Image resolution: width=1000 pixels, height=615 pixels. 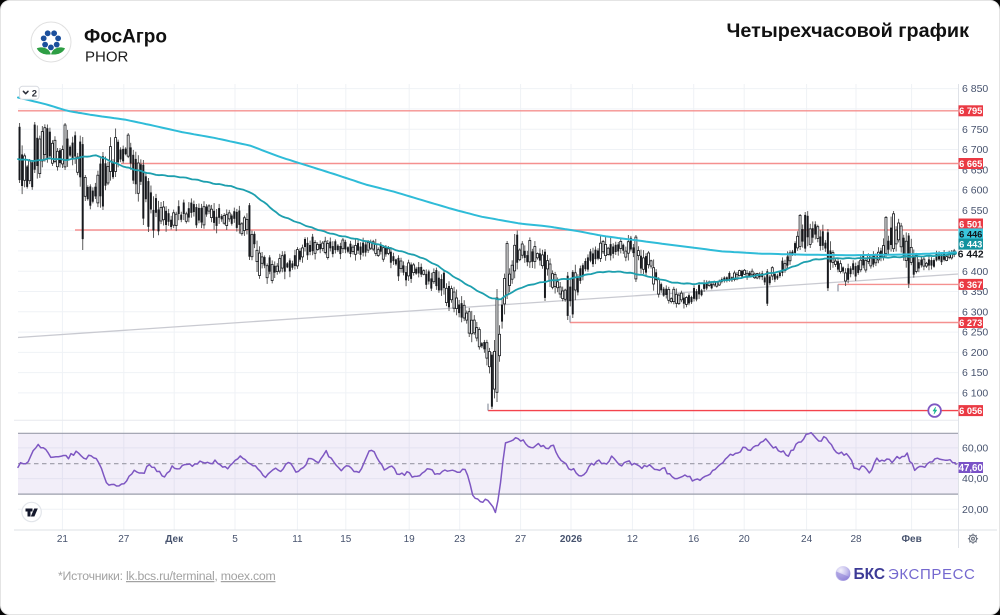 I want to click on svg-text: 6 400, so click(x=975, y=272).